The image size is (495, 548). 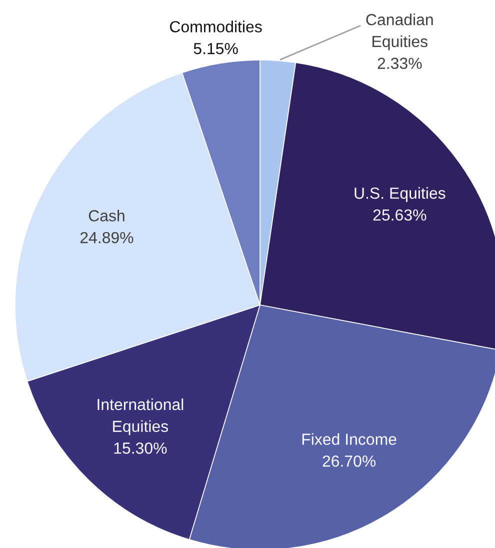 I want to click on slice-label: International Equities, so click(x=141, y=417).